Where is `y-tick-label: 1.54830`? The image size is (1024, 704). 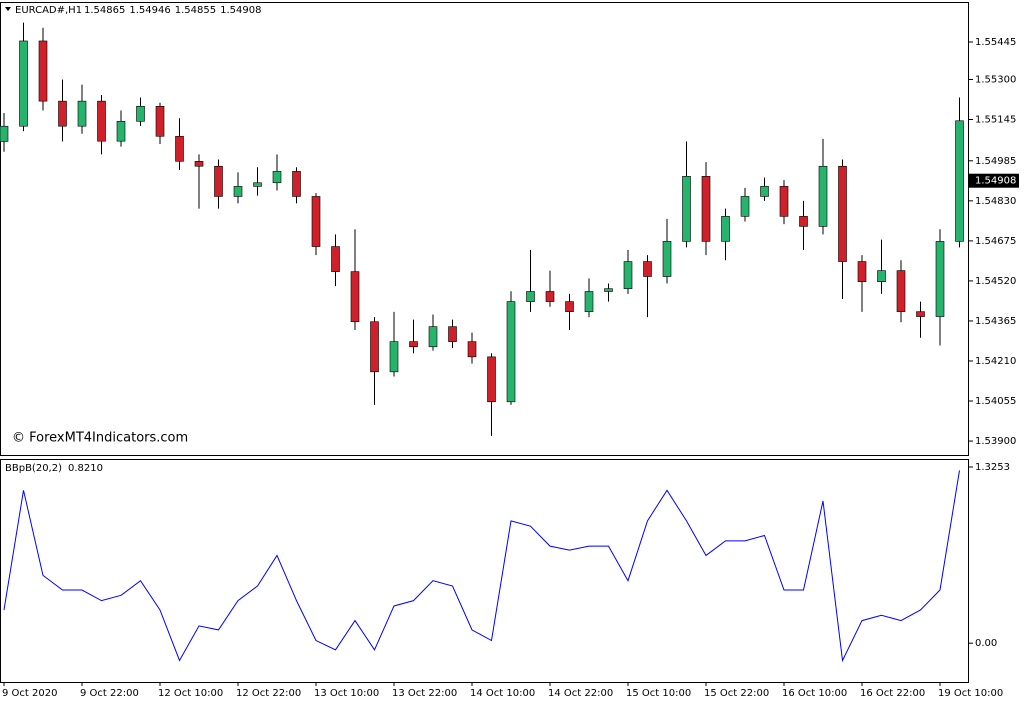 y-tick-label: 1.54830 is located at coordinates (995, 201).